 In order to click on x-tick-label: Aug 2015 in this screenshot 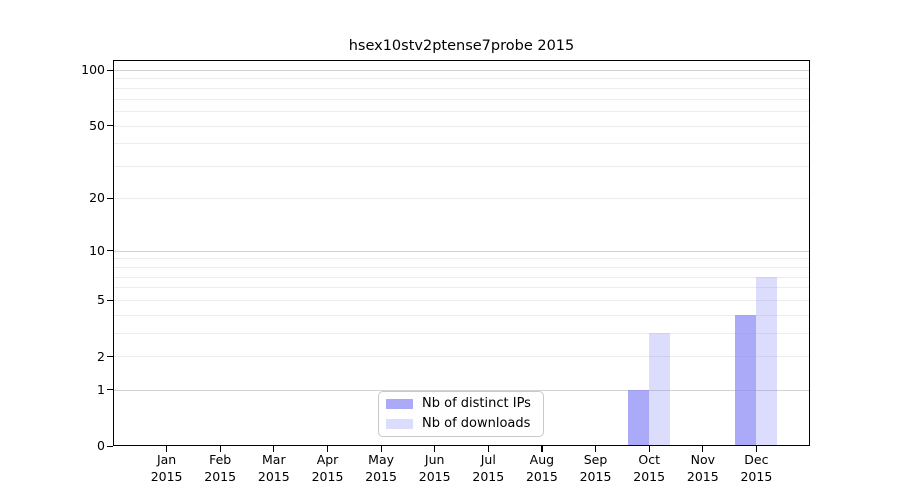, I will do `click(542, 468)`.